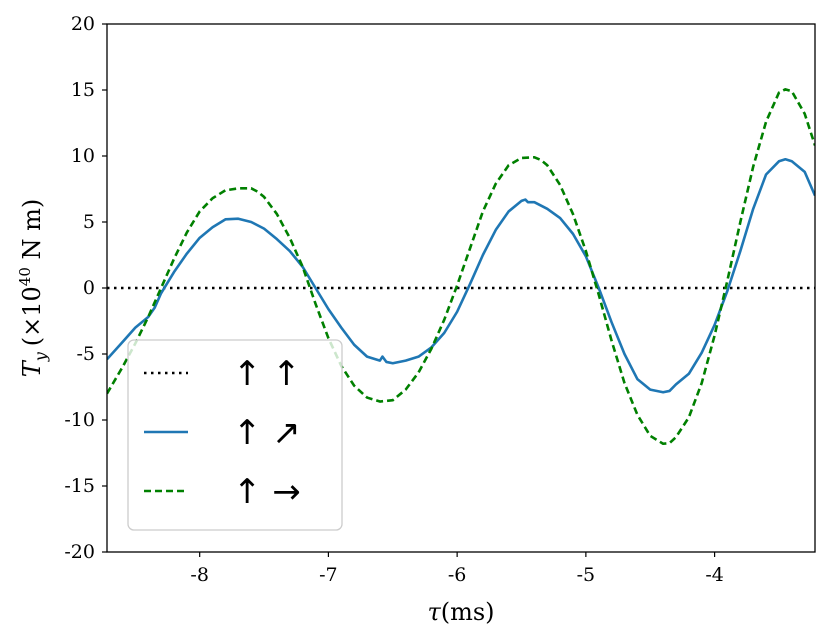  What do you see at coordinates (79, 552) in the screenshot?
I see `y-tick-label: -20` at bounding box center [79, 552].